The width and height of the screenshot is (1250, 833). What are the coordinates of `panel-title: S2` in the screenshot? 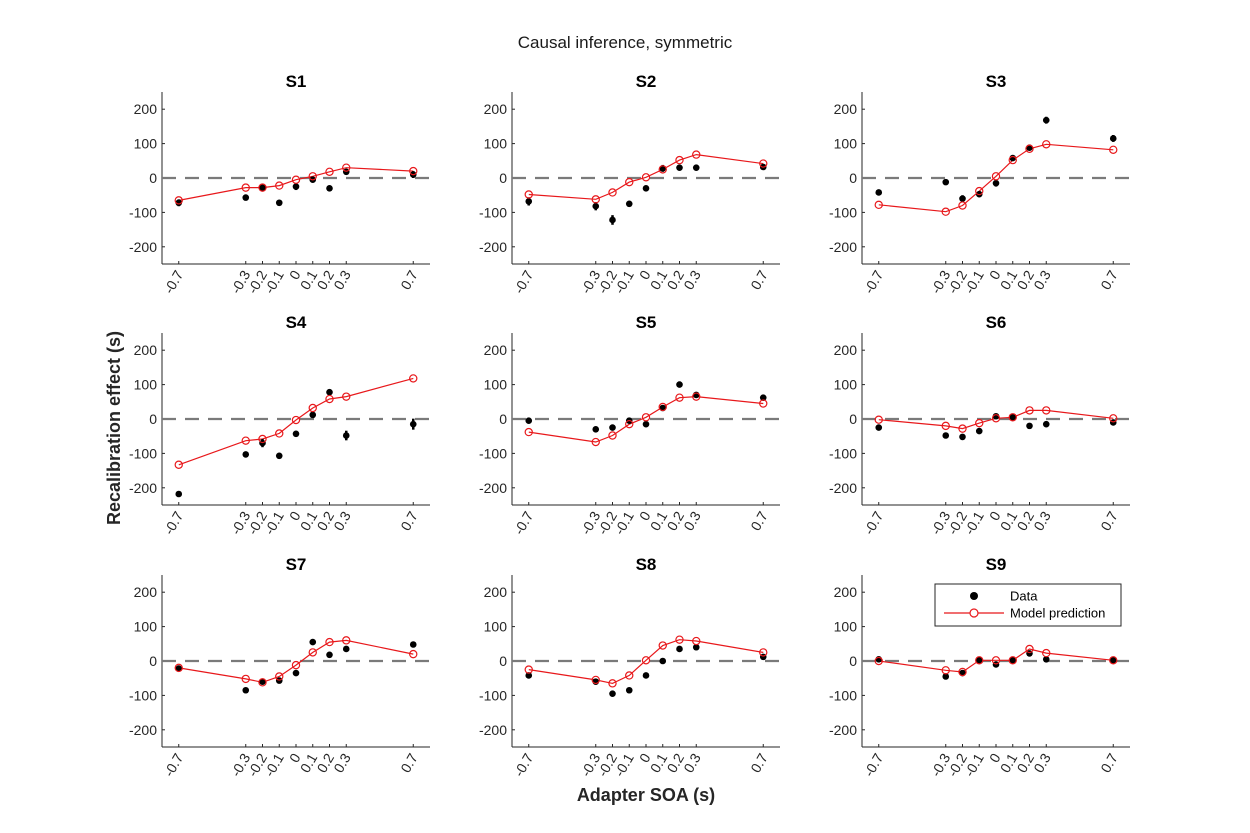 It's located at (646, 81).